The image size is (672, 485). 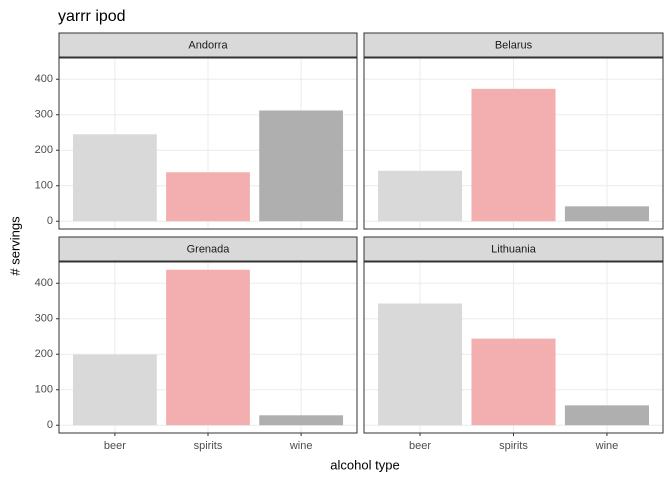 I want to click on facet-title: Lithuania, so click(x=514, y=249).